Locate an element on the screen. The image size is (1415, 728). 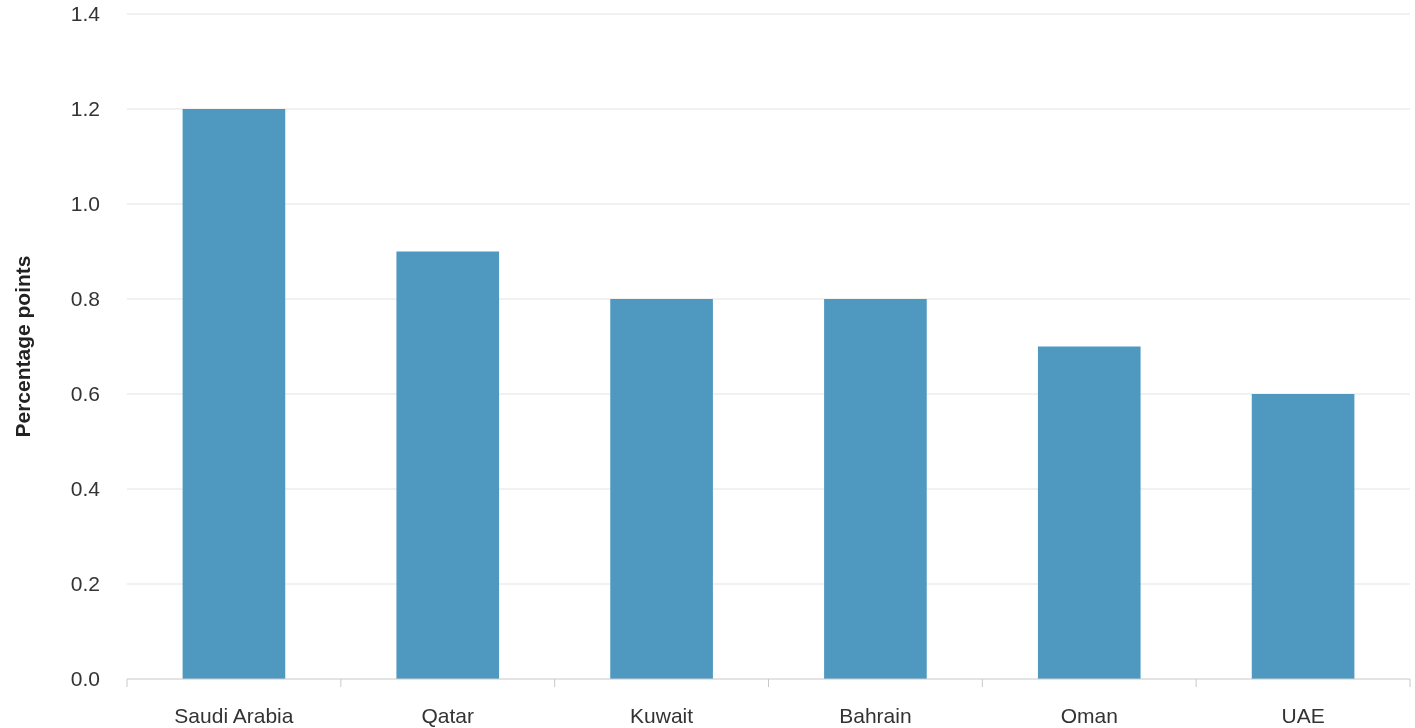
y-tick-label: 1.2 is located at coordinates (85, 109).